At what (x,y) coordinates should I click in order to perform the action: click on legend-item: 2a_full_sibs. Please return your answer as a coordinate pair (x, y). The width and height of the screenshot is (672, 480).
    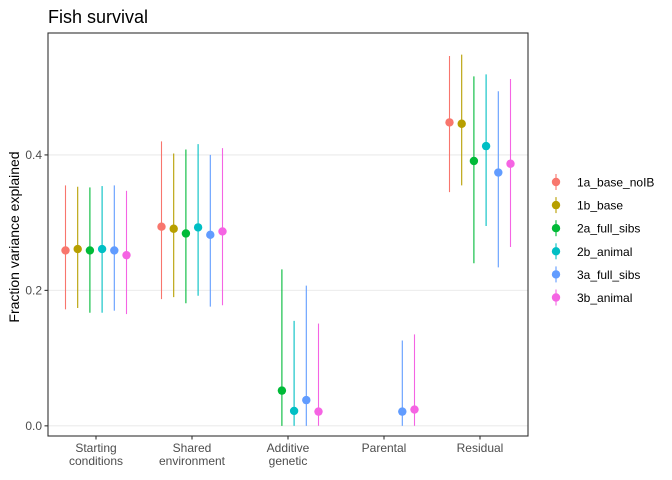
    Looking at the image, I should click on (595, 228).